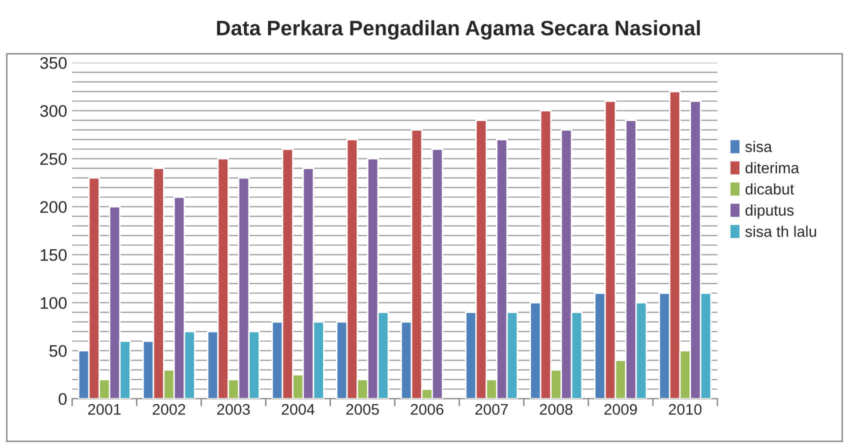 Image resolution: width=849 pixels, height=448 pixels. I want to click on legend-label: diputus, so click(770, 211).